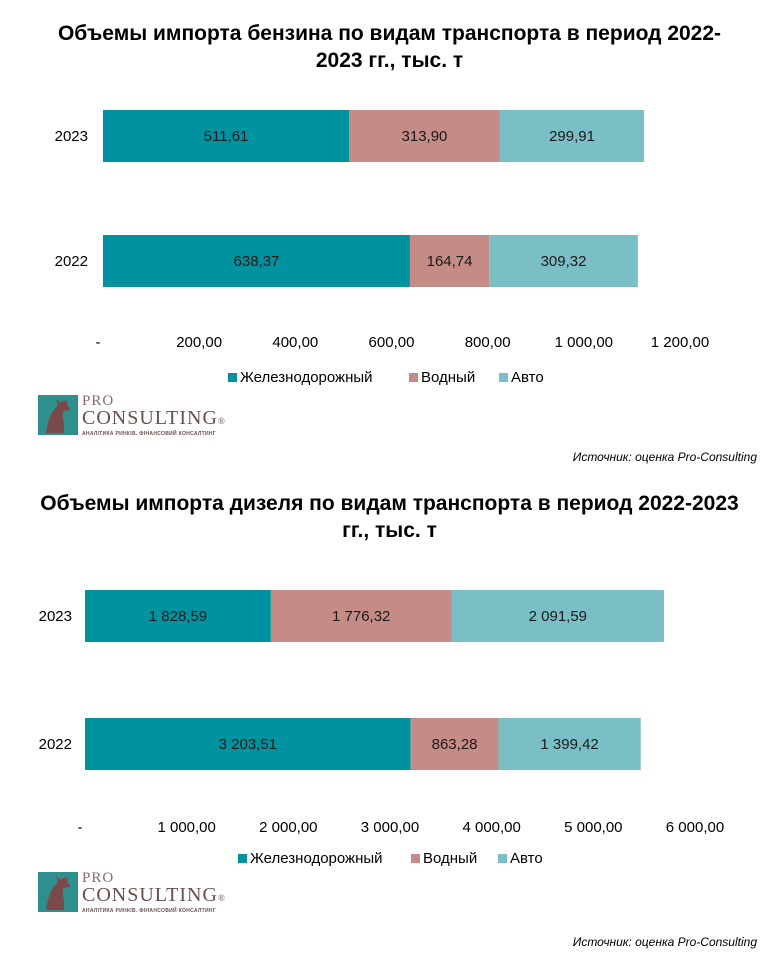  I want to click on bar-label-2022-series-2: 1 399,42, so click(569, 744).